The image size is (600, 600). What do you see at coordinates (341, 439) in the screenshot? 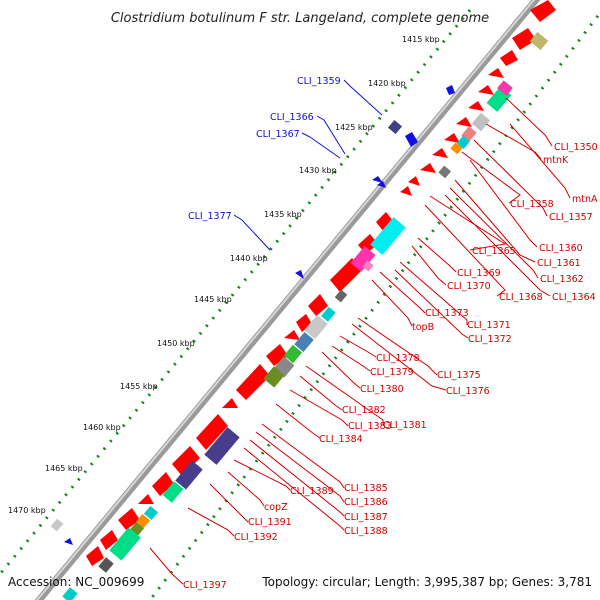
I see `gene-label-inner: CLI_1384` at bounding box center [341, 439].